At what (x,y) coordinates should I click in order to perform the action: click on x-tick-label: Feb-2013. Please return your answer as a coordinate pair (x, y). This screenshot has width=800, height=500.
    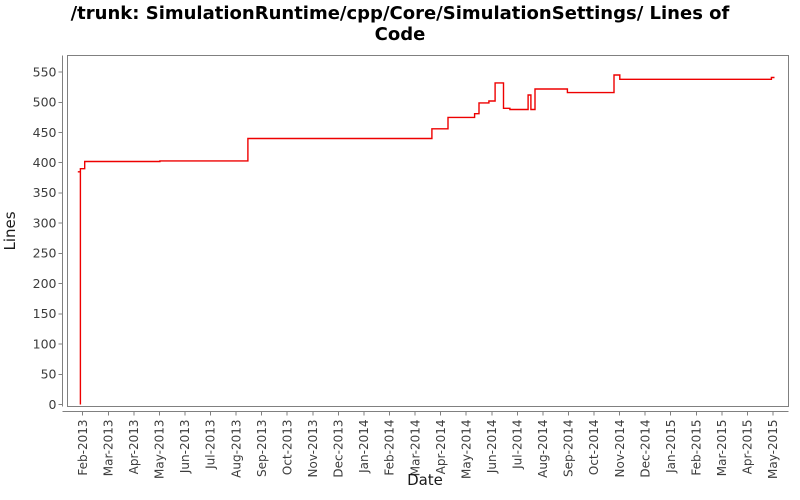
    Looking at the image, I should click on (83, 448).